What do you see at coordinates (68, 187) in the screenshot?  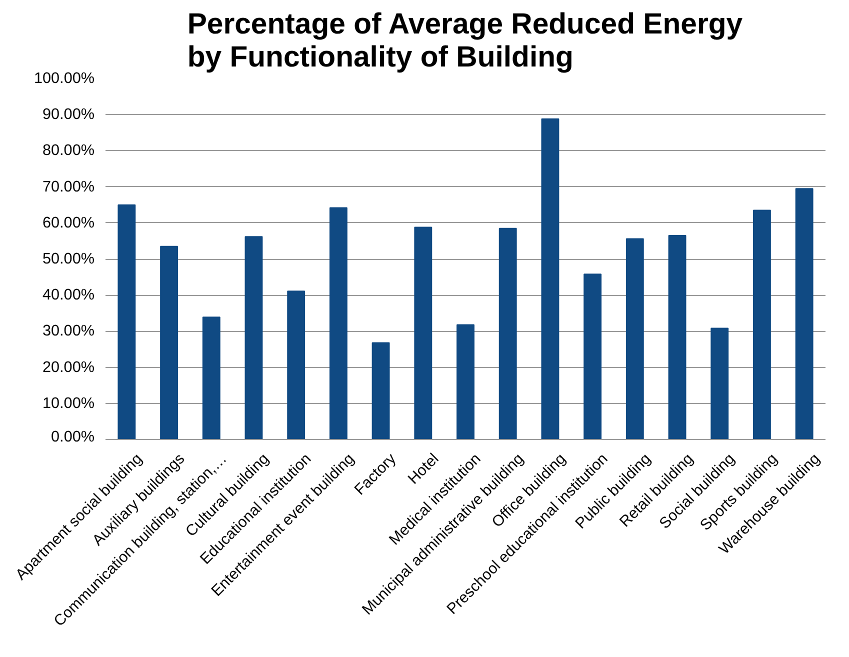 I see `y-tick-label: 70.00%` at bounding box center [68, 187].